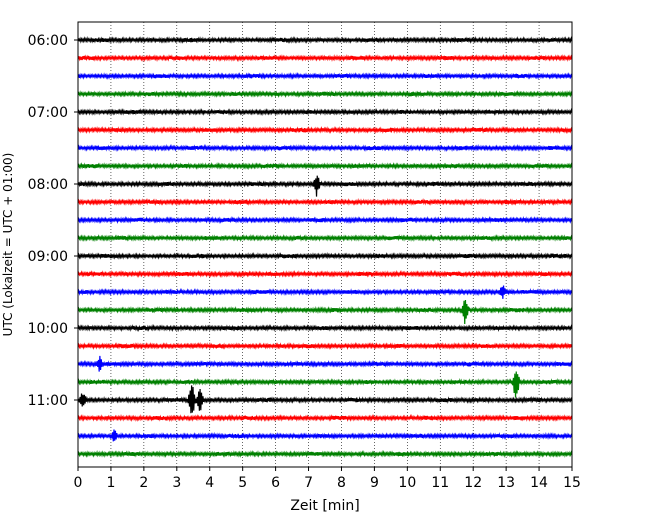 Image resolution: width=650 pixels, height=520 pixels. What do you see at coordinates (308, 483) in the screenshot?
I see `x-tick-label: 7` at bounding box center [308, 483].